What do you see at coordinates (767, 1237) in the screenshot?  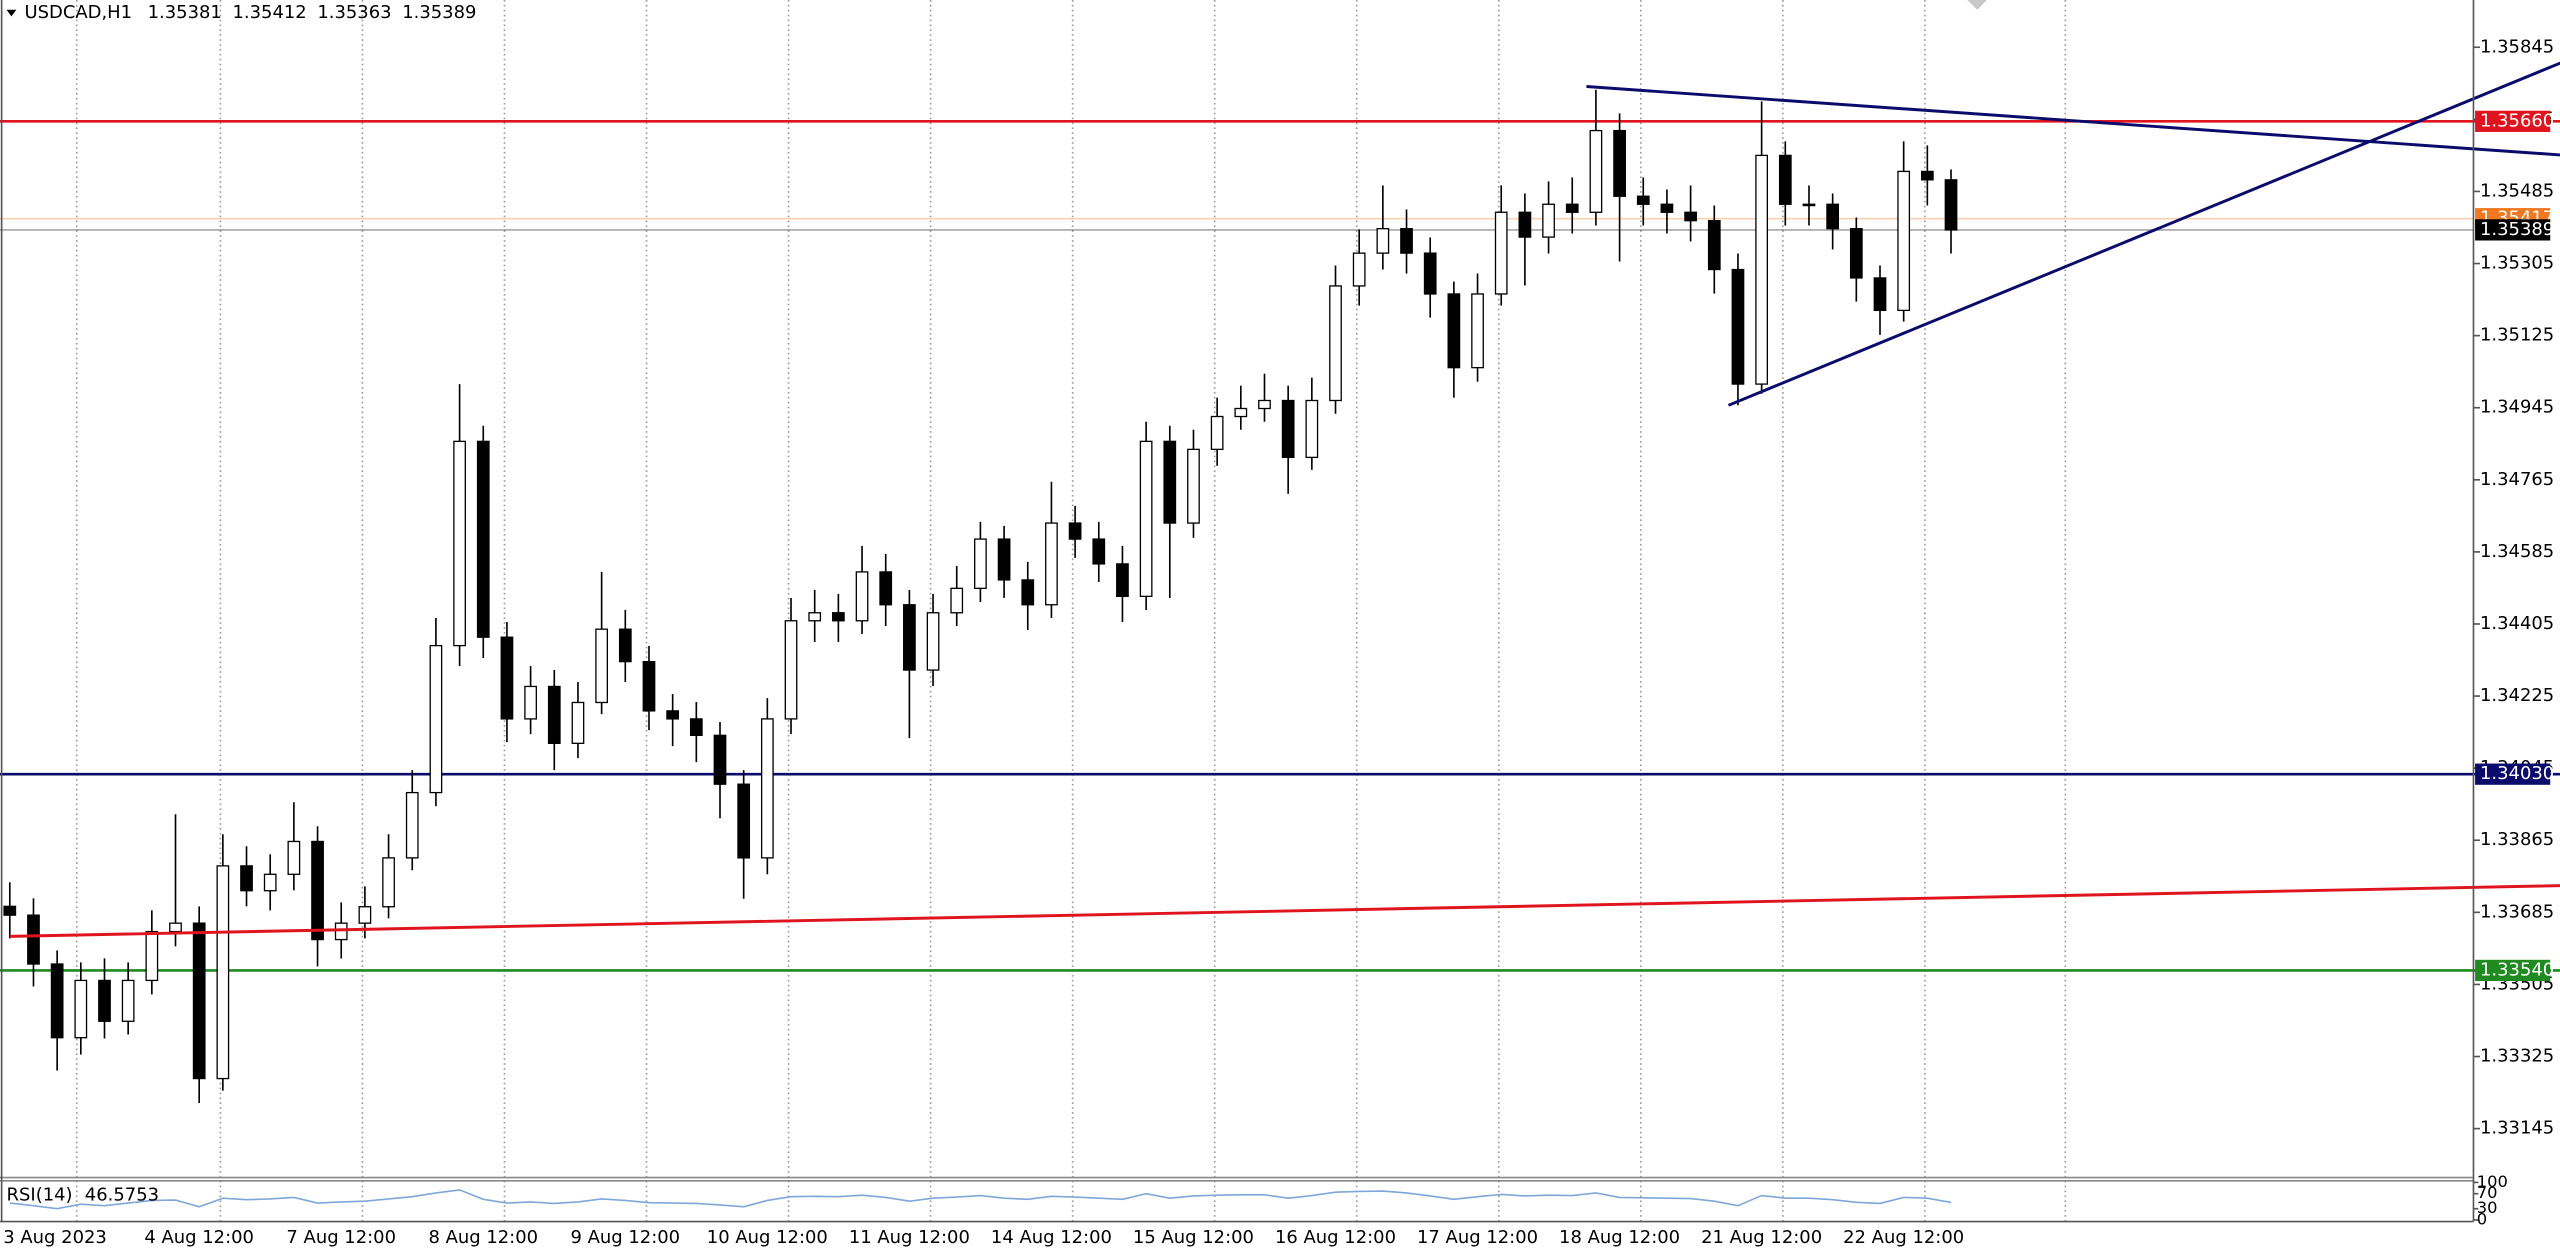 I see `x-tick-label: 10 Aug 12:00` at bounding box center [767, 1237].